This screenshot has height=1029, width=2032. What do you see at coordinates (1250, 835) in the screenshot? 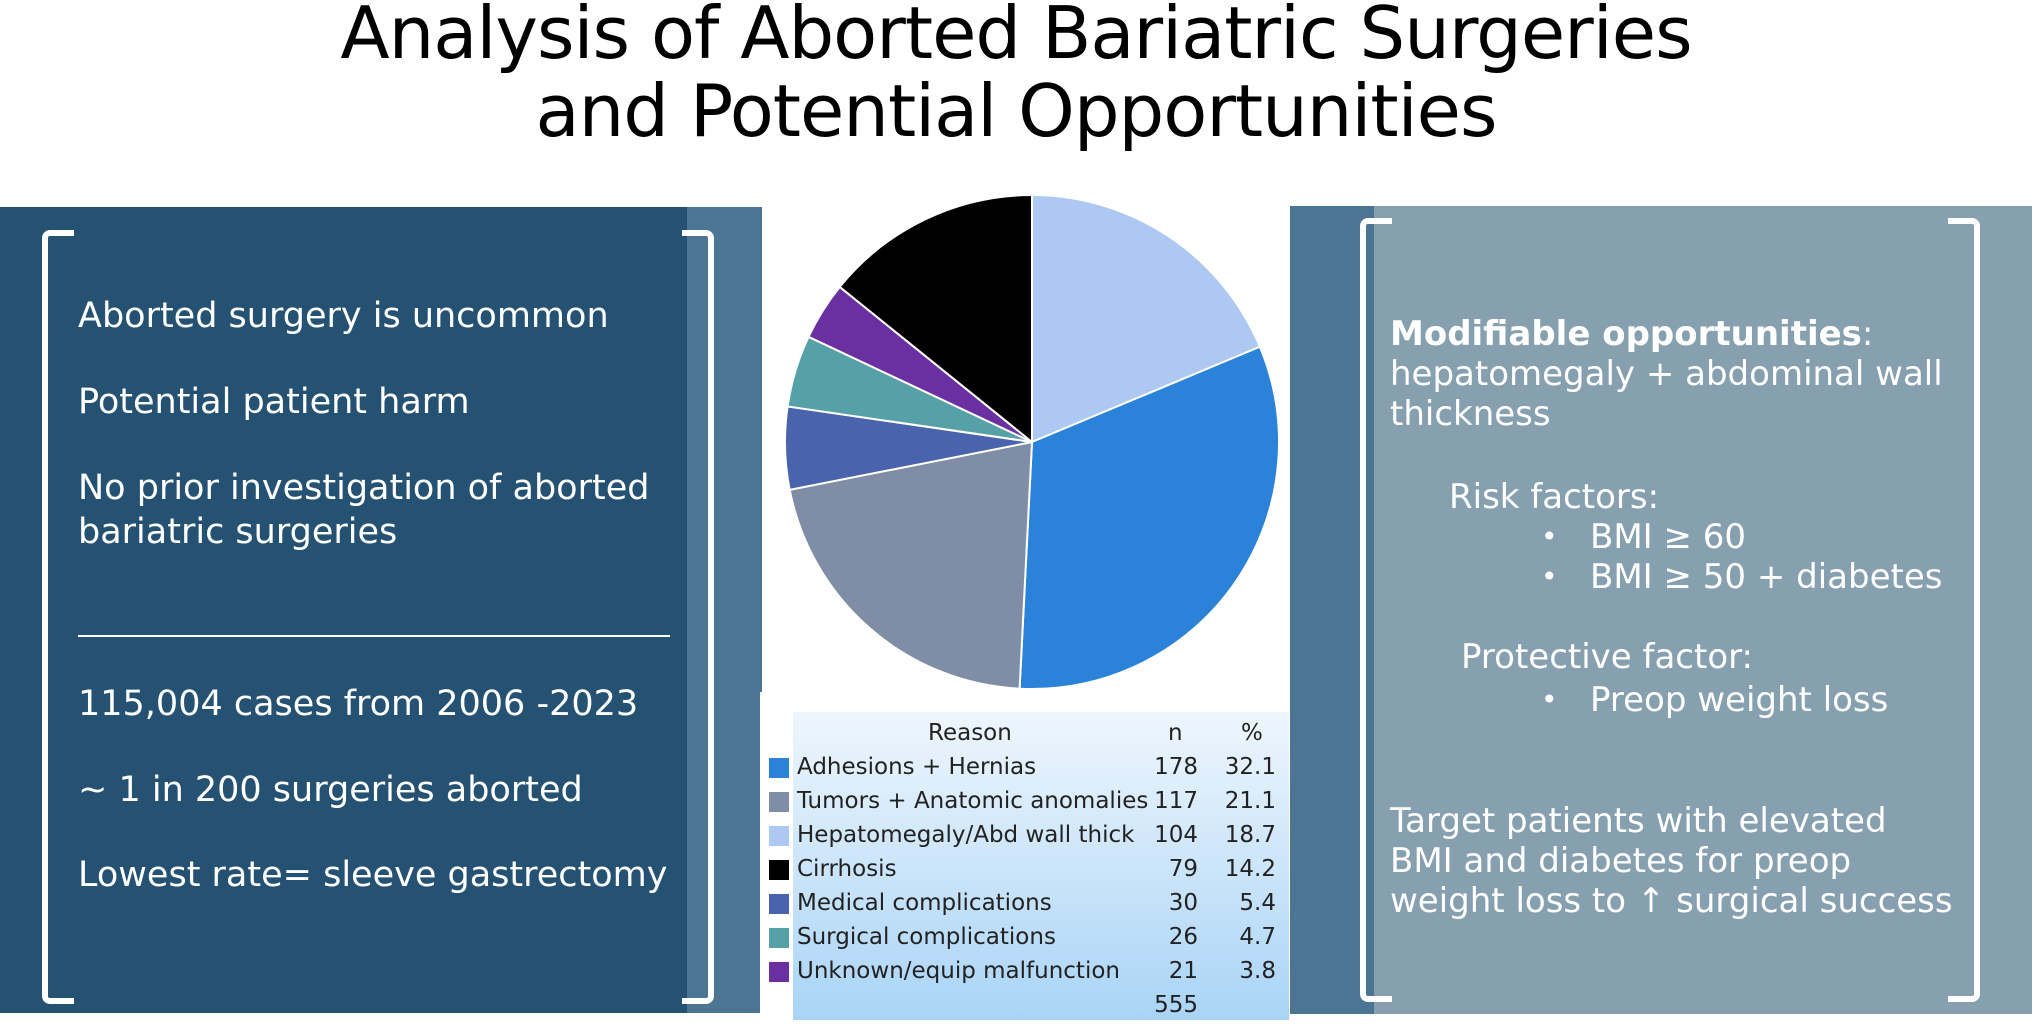
I see `legend-percent: 18.7` at bounding box center [1250, 835].